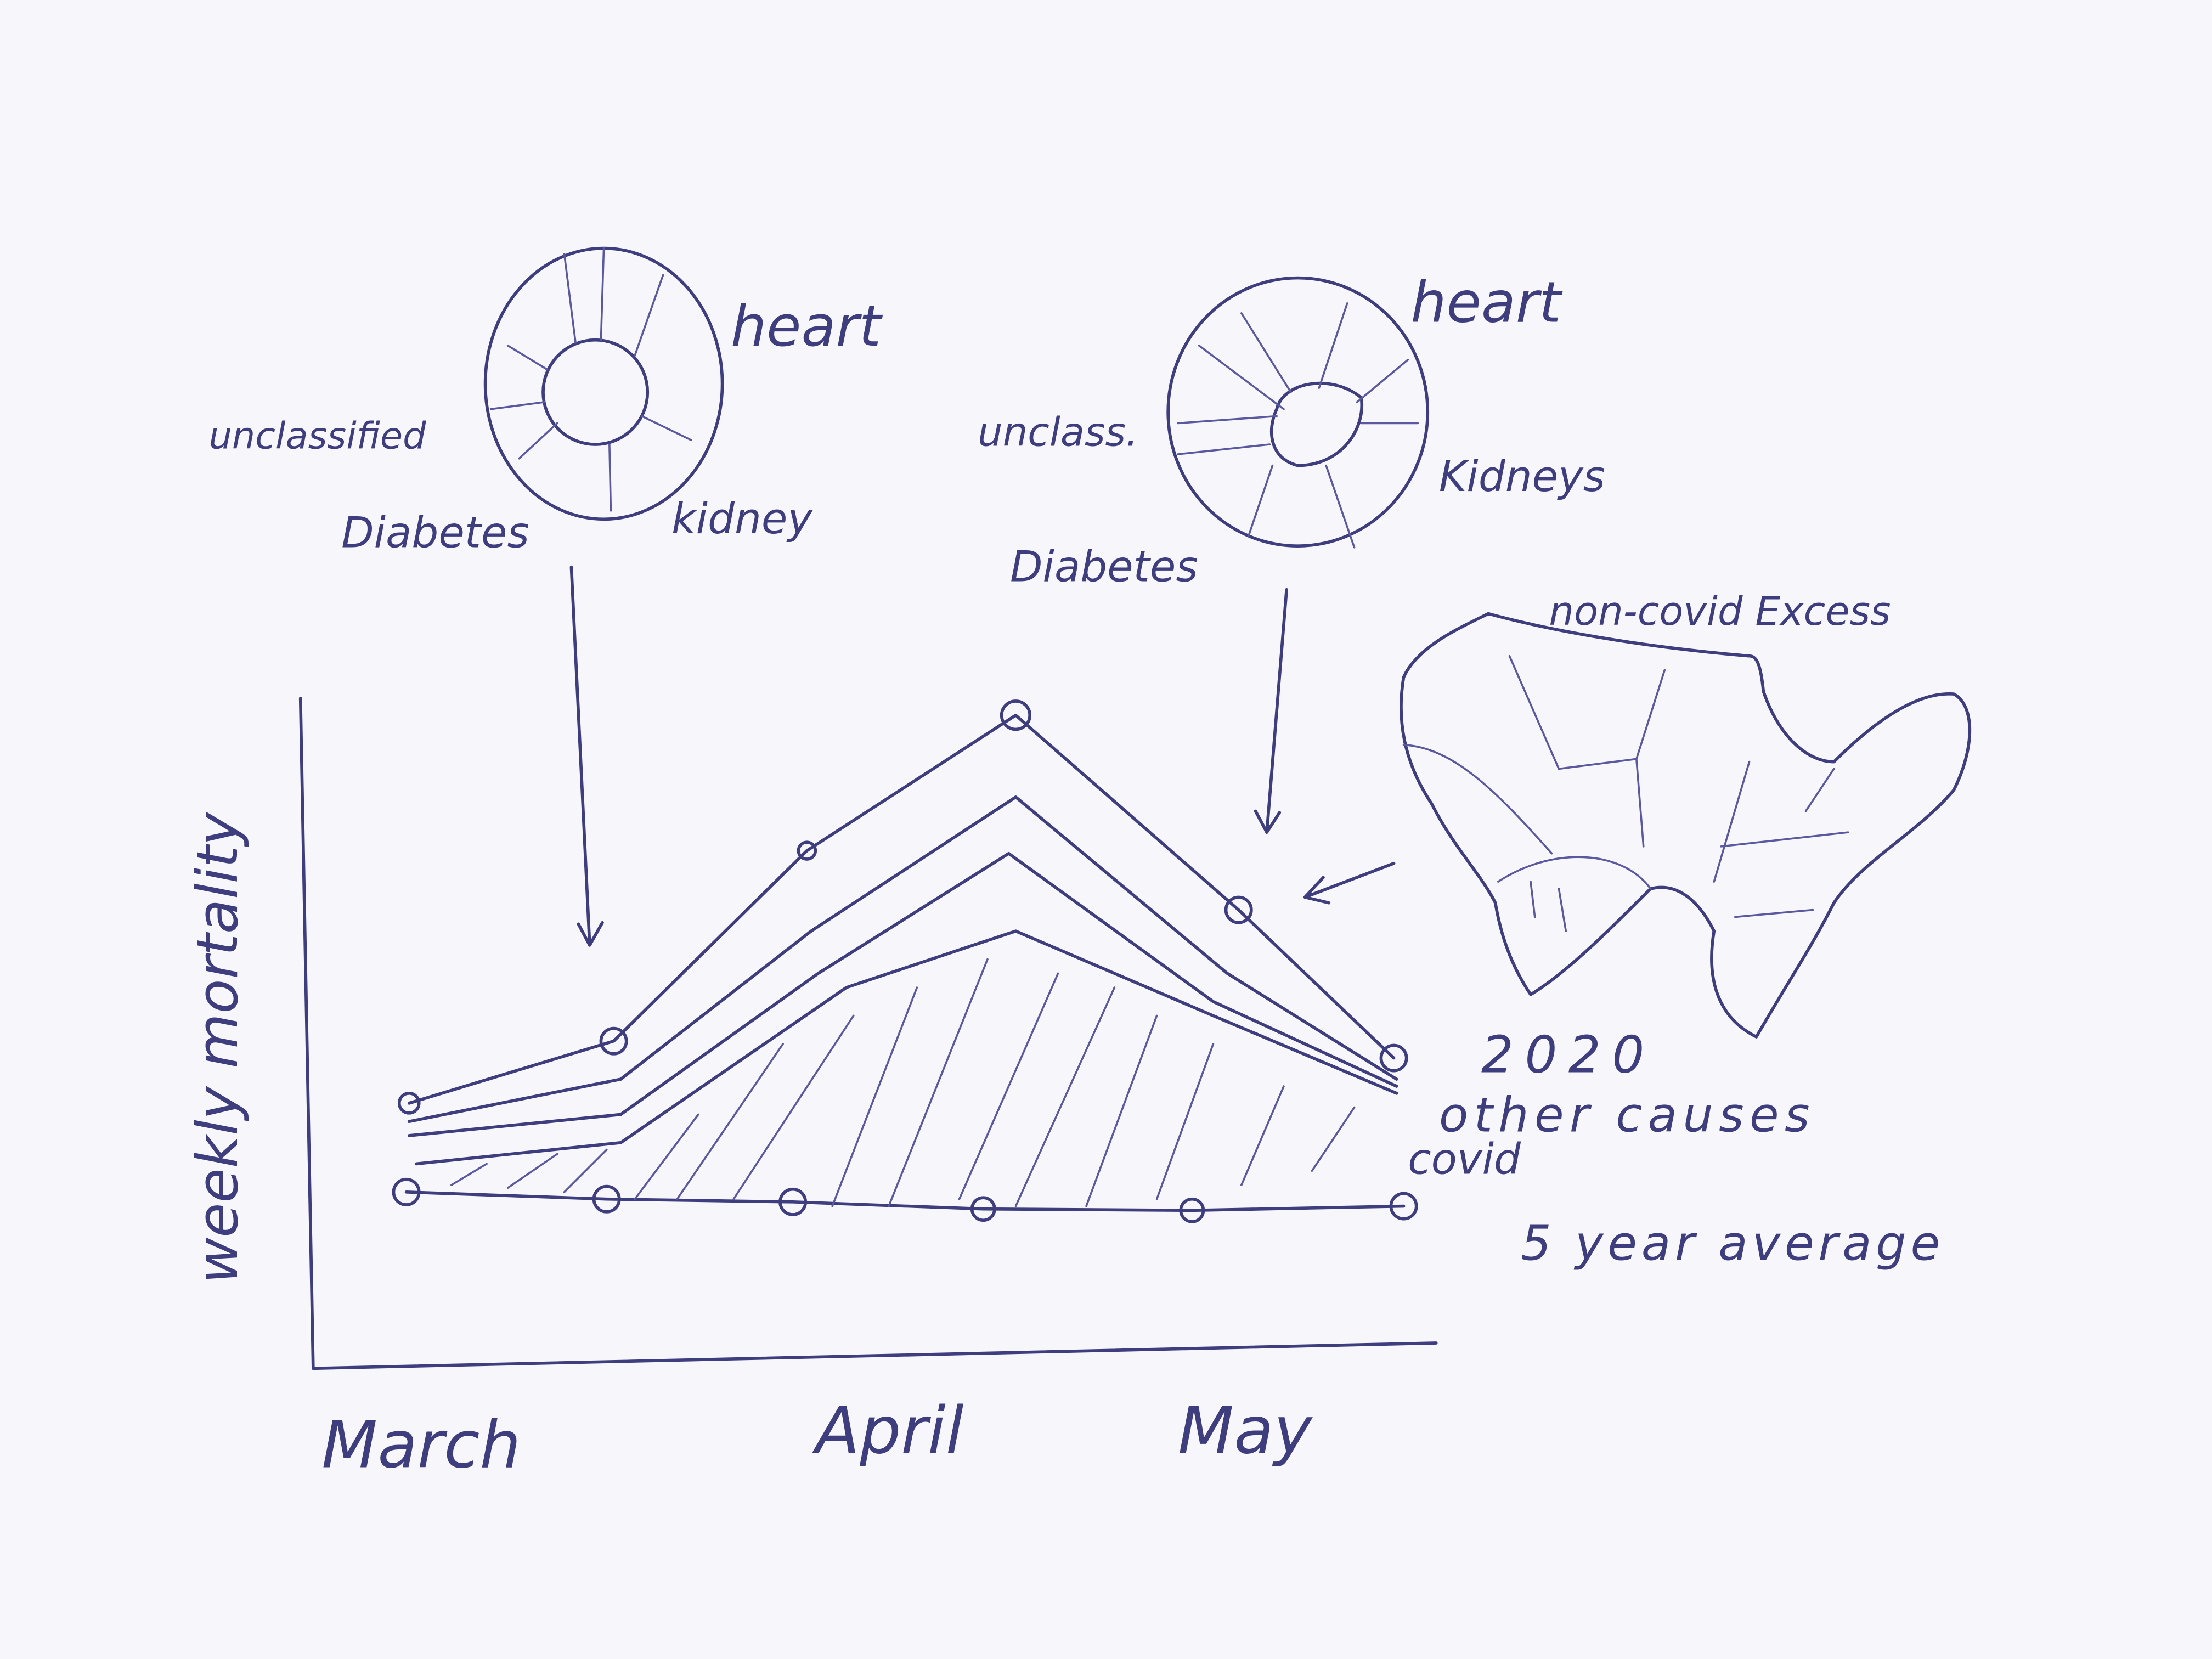  What do you see at coordinates (887, 1431) in the screenshot?
I see `x-axis-label: April` at bounding box center [887, 1431].